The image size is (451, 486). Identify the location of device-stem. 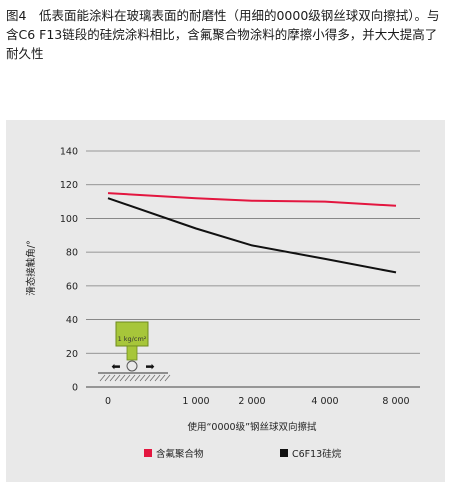
(132, 353).